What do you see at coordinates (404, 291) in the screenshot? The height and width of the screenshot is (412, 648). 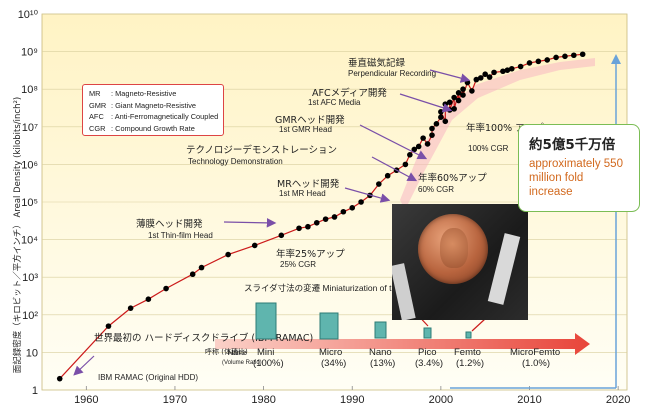 I see `head-arm-left` at bounding box center [404, 291].